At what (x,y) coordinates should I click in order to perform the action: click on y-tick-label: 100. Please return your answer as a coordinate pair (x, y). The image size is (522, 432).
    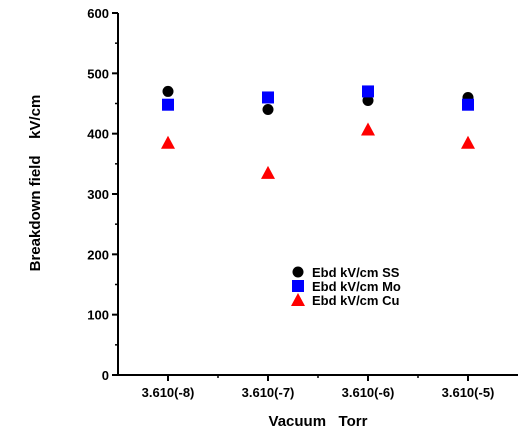
    Looking at the image, I should click on (98, 315).